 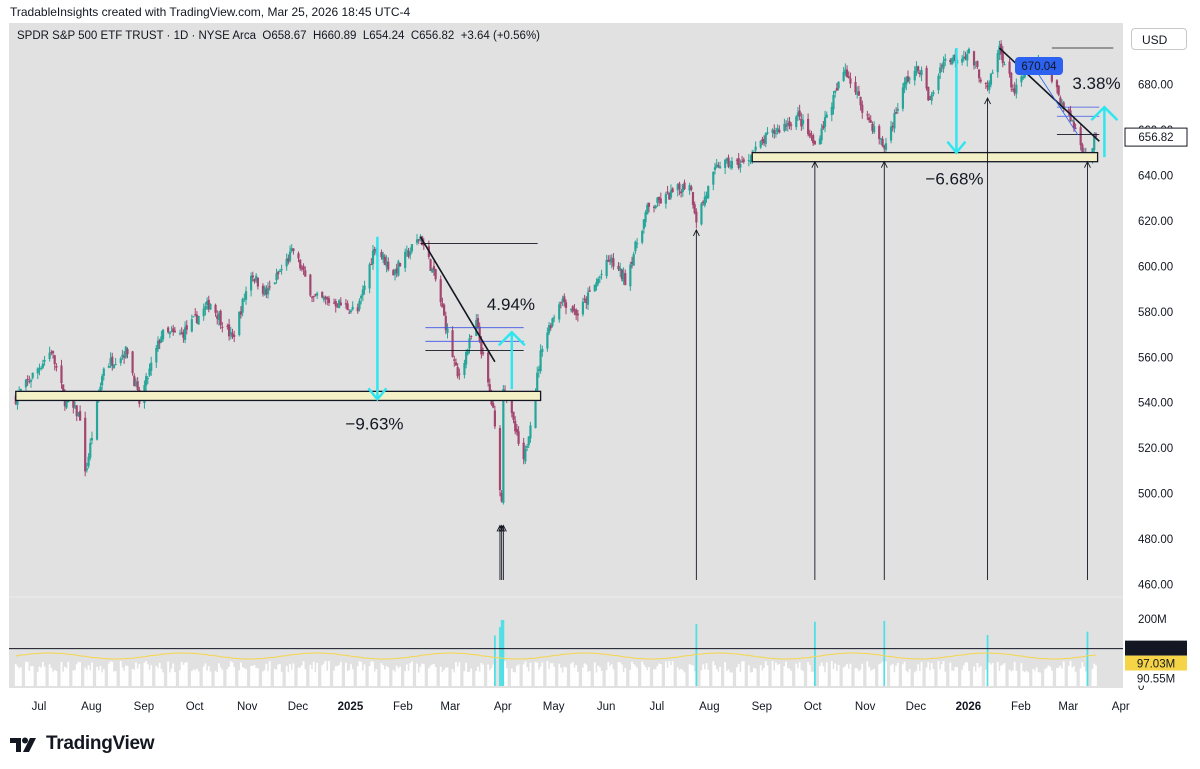 I want to click on volume-tick-label: 200M, so click(x=1152, y=620).